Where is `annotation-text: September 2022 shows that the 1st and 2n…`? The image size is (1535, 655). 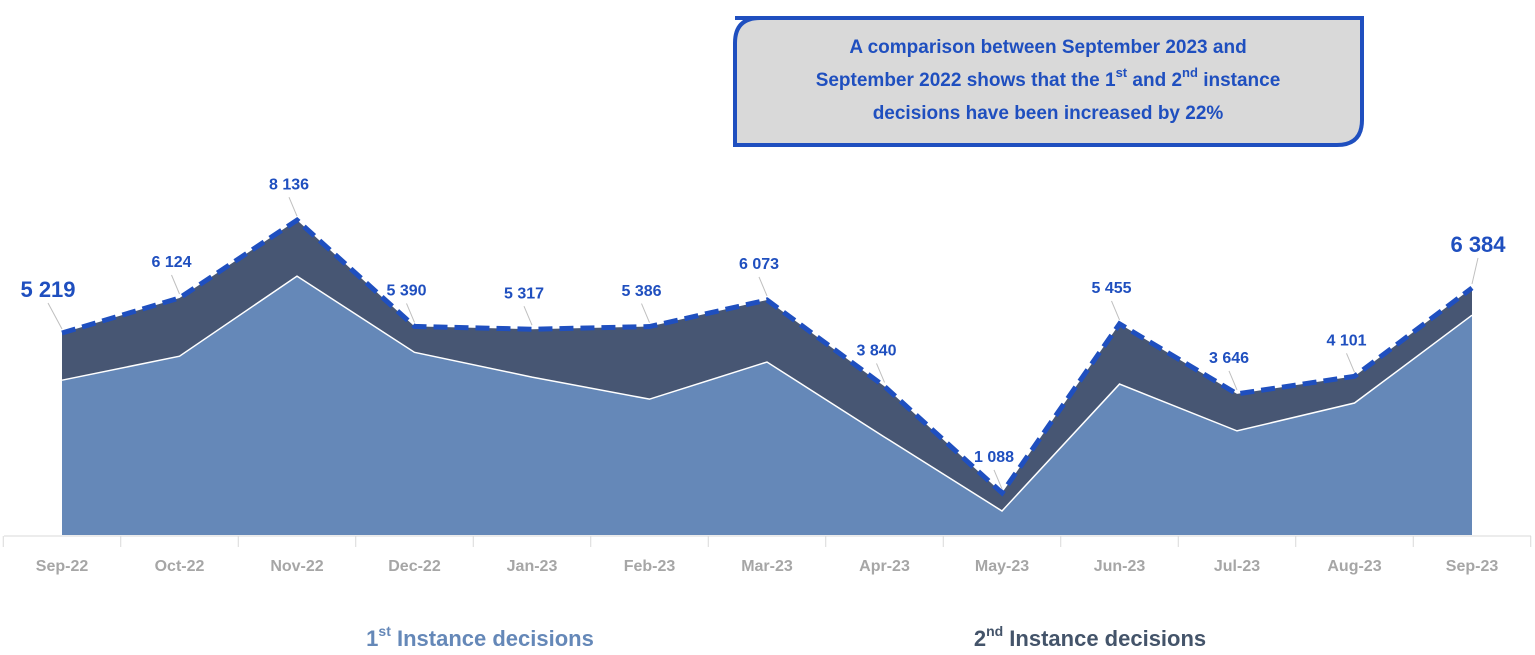 annotation-text: September 2022 shows that the 1st and 2n… is located at coordinates (1048, 78).